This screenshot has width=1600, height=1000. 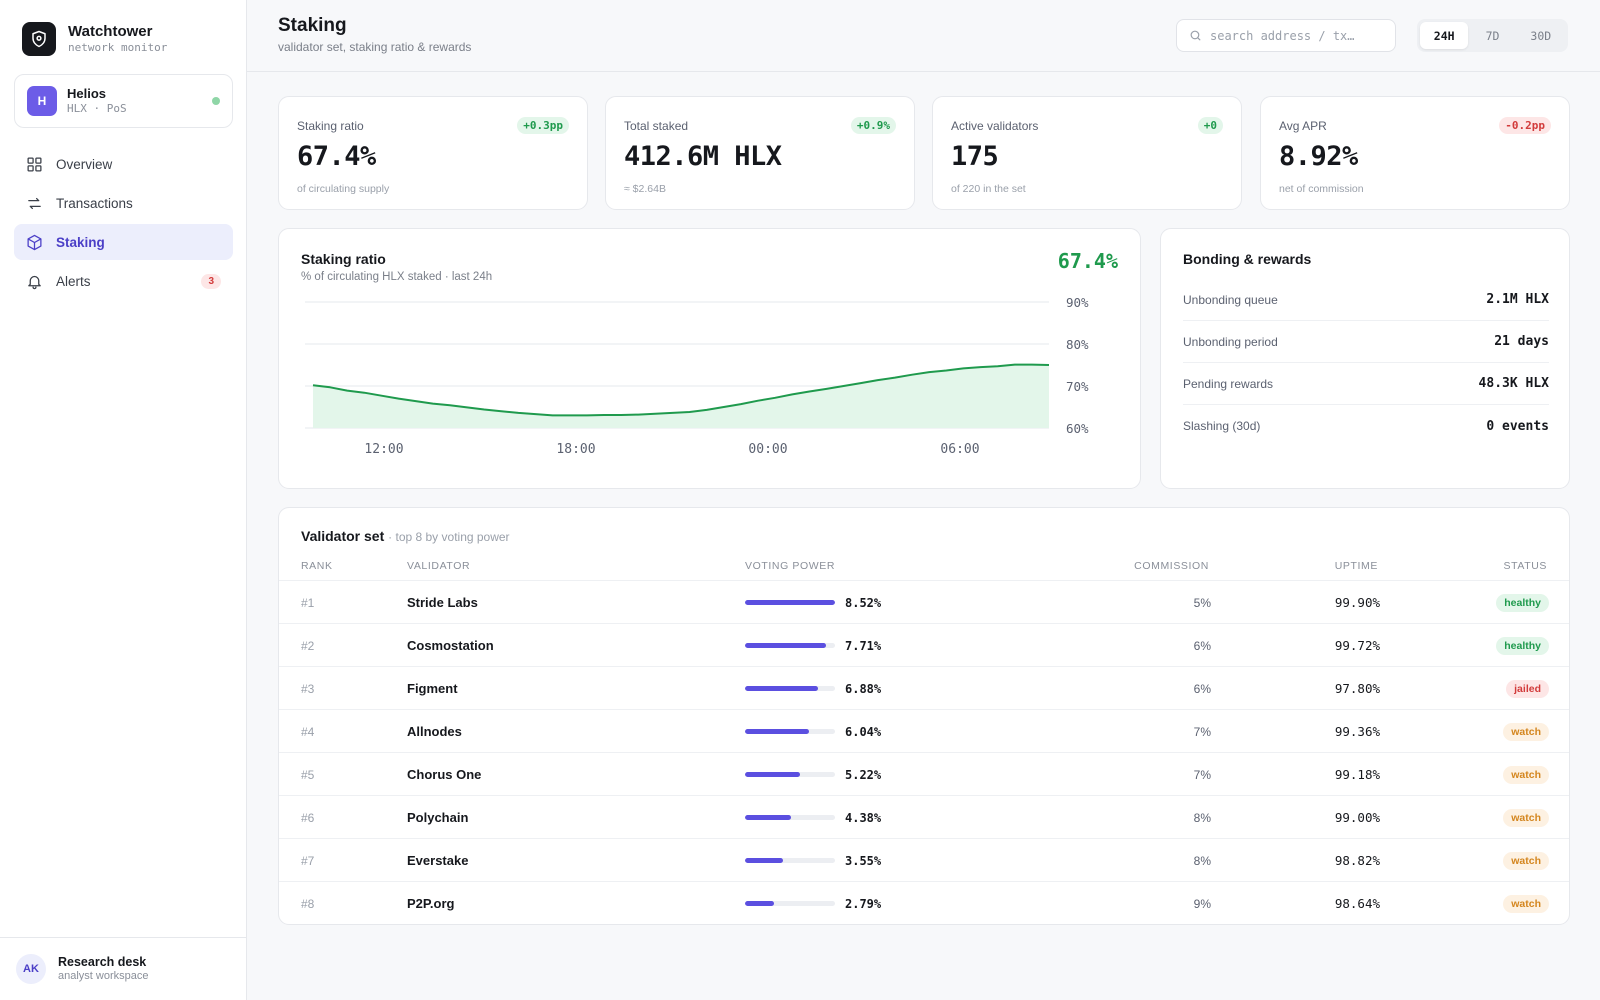 I want to click on kpi-value: 412.6M HLX, so click(x=703, y=156).